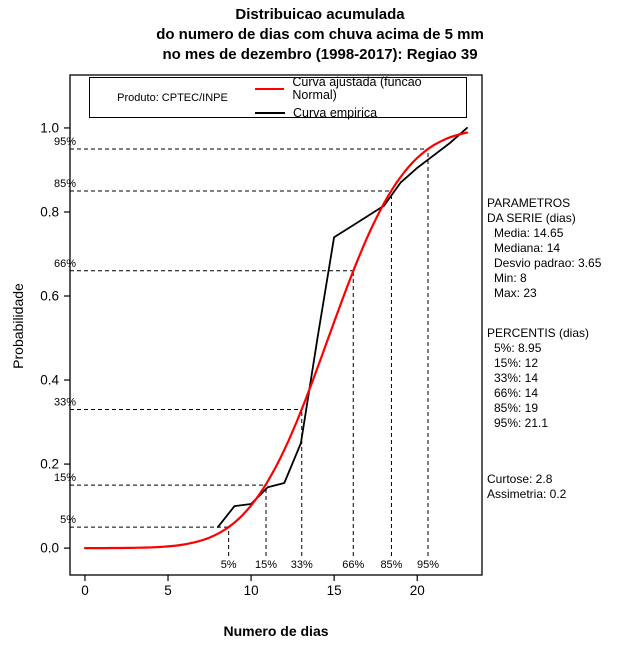 This screenshot has width=640, height=660. I want to click on percentile-85: 85%: 19, so click(516, 408).